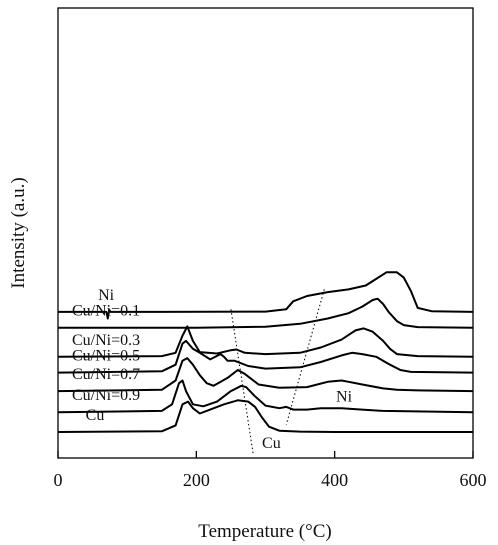 The height and width of the screenshot is (545, 498). Describe the element at coordinates (305, 357) in the screenshot. I see `guide-line-ni` at that location.